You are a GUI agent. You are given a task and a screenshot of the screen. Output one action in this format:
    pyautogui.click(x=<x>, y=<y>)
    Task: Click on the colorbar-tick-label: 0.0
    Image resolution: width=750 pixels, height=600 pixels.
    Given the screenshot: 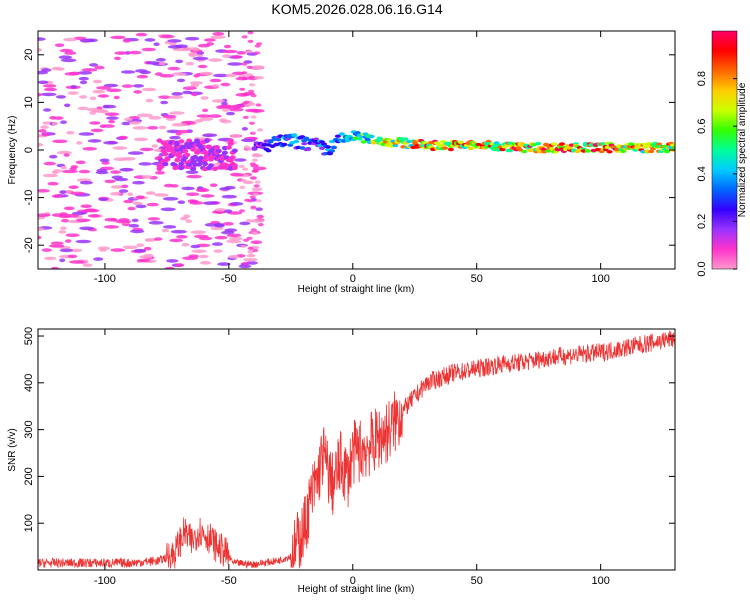 What is the action you would take?
    pyautogui.click(x=702, y=268)
    